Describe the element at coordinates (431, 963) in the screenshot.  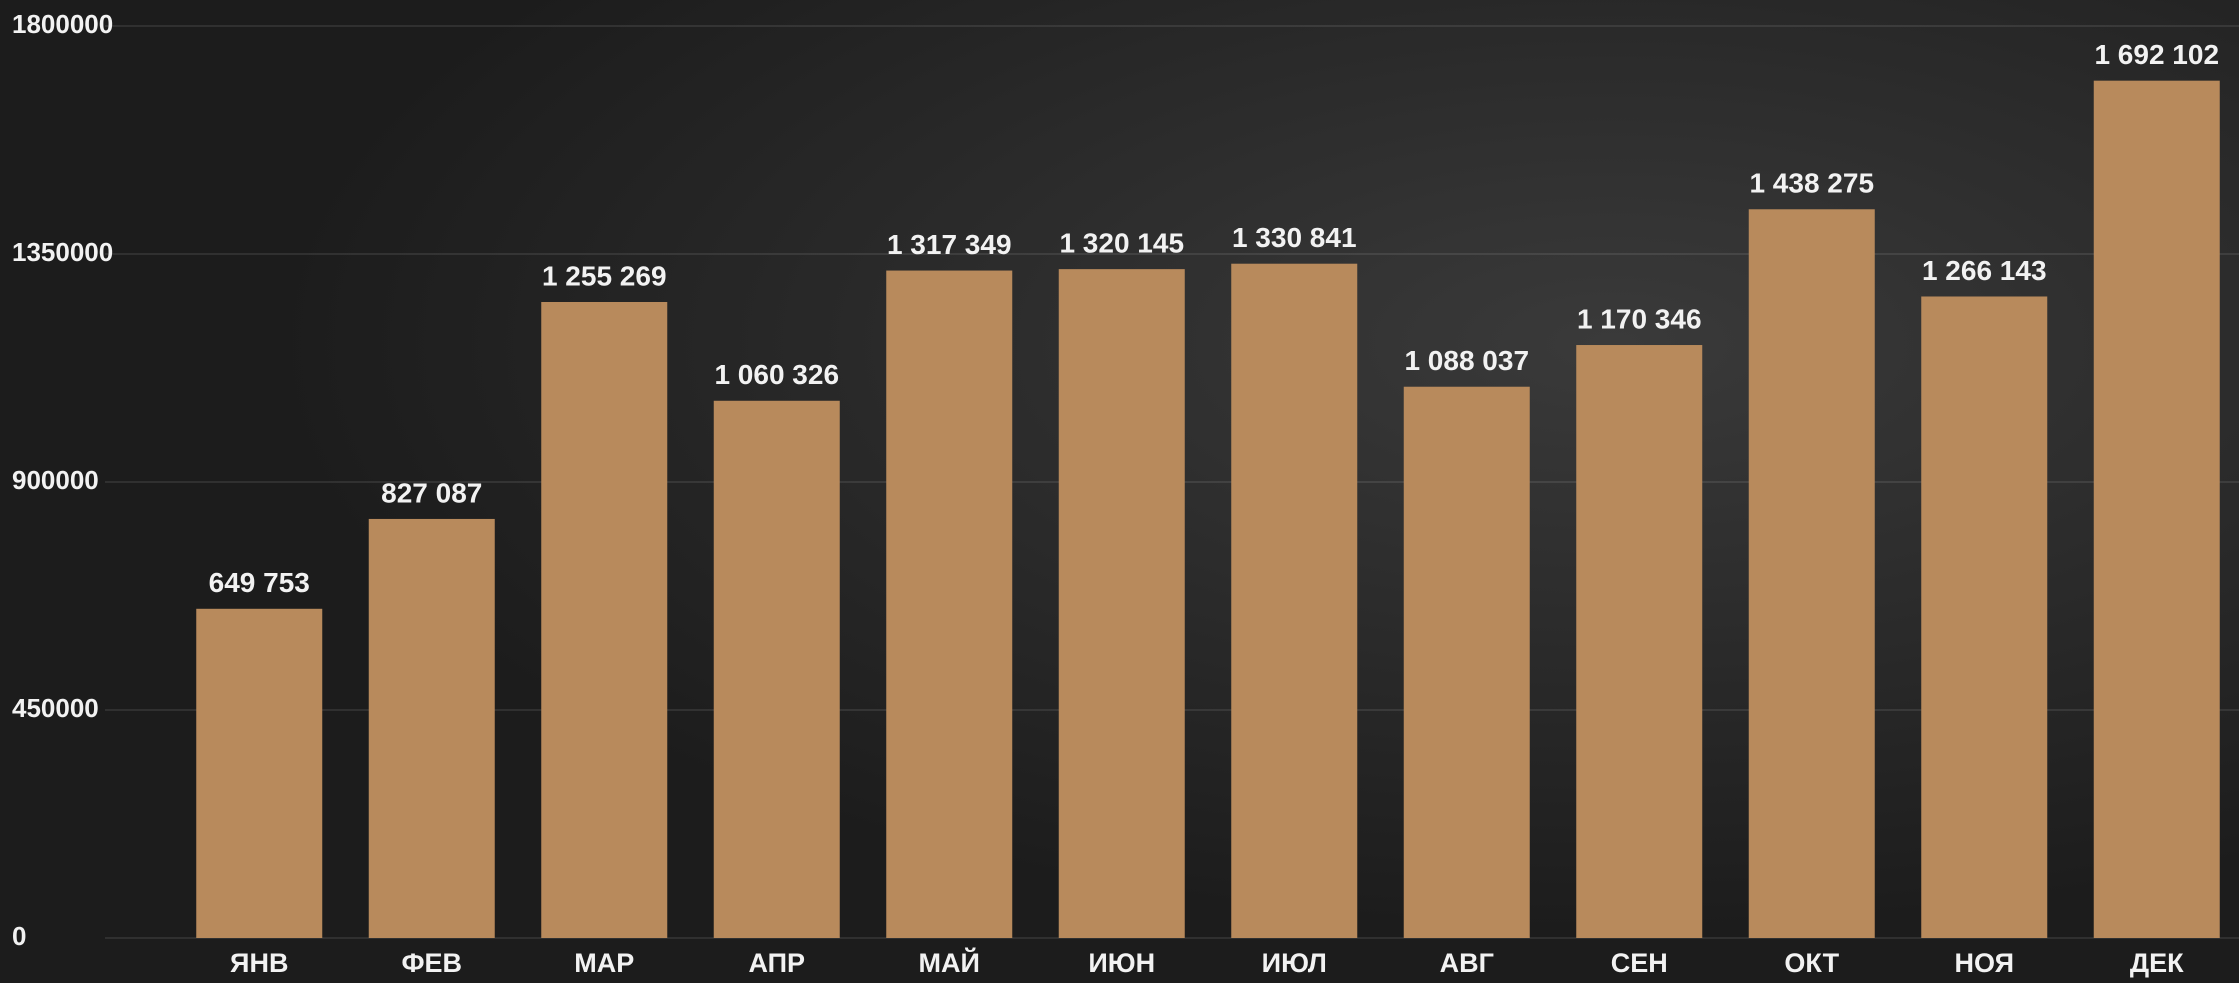
I see `x-tick-label: ФЕВ` at that location.